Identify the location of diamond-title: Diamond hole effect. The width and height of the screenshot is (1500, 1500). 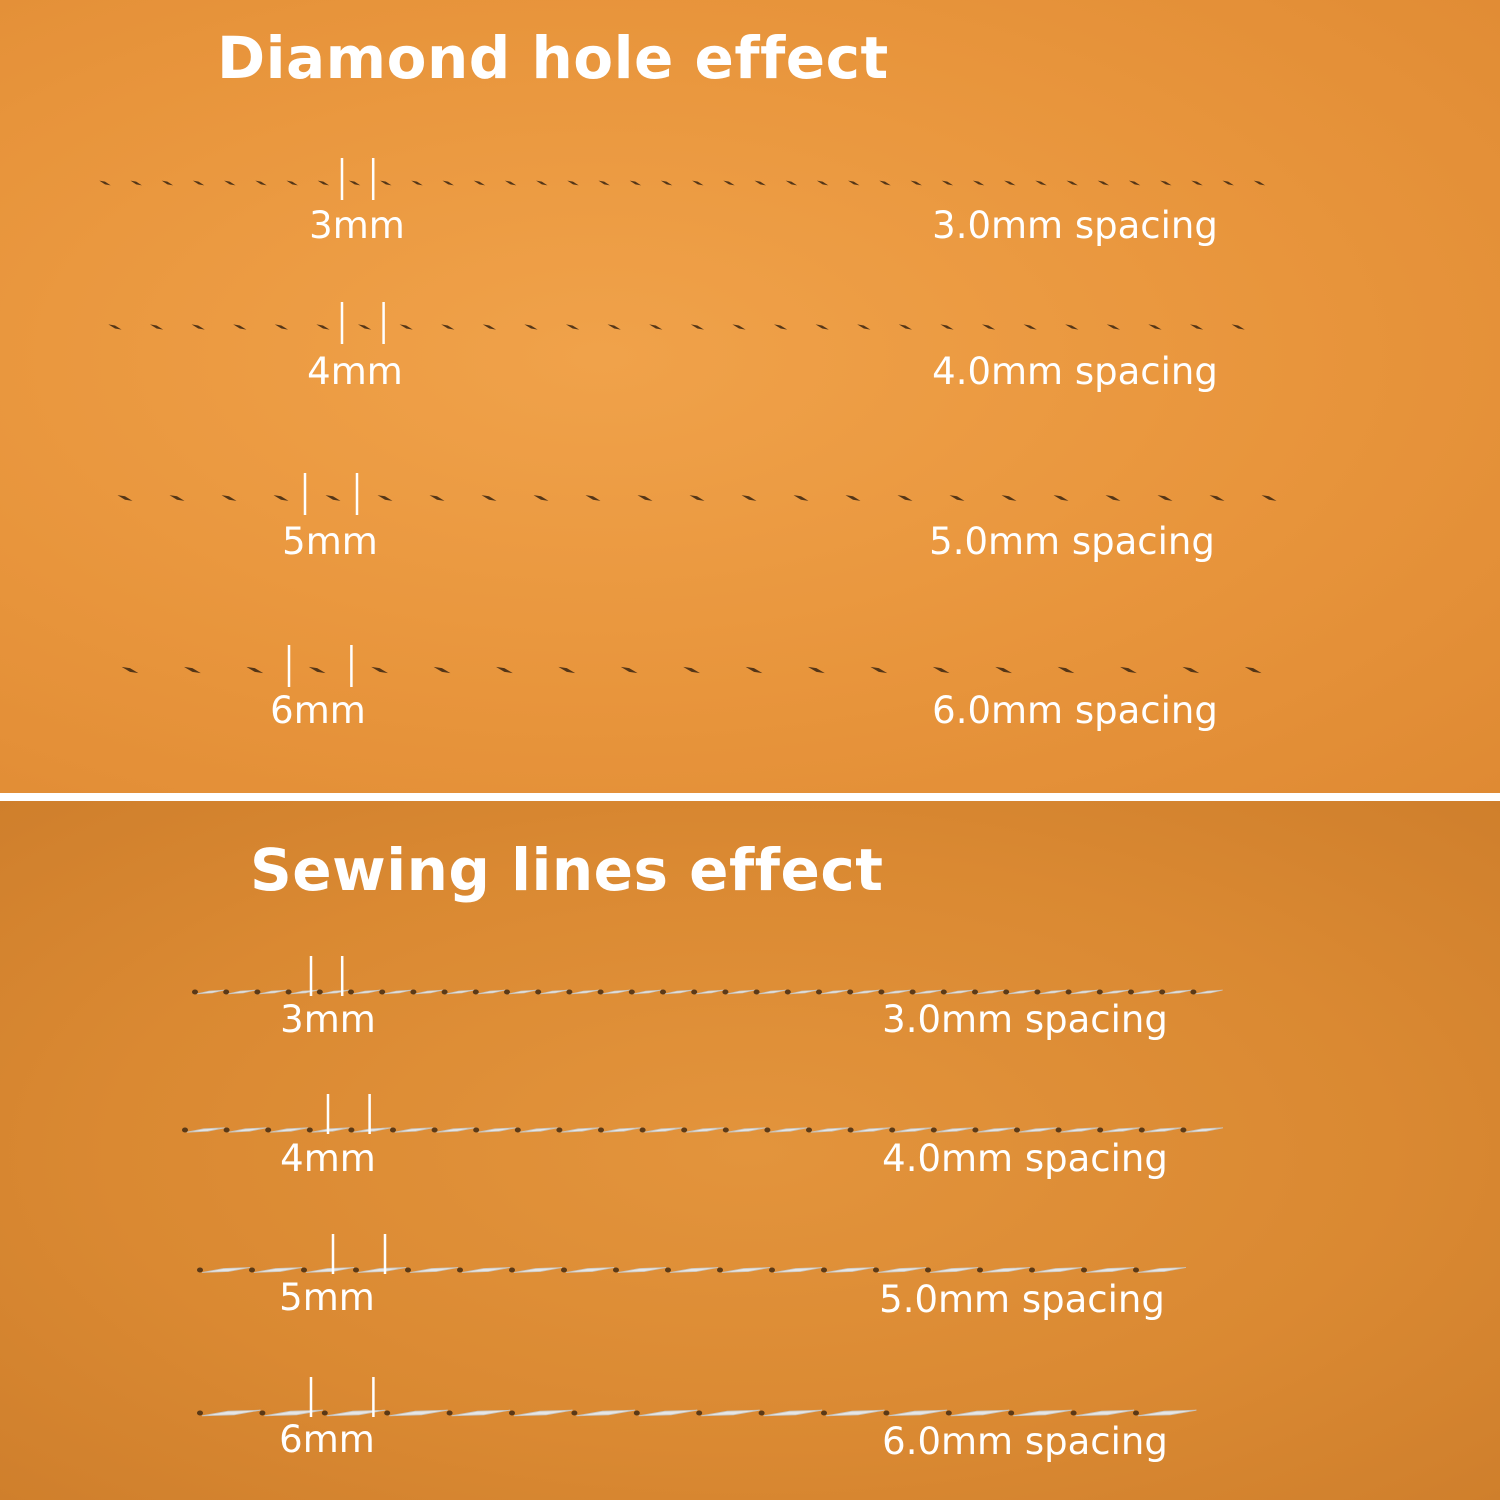
(553, 58).